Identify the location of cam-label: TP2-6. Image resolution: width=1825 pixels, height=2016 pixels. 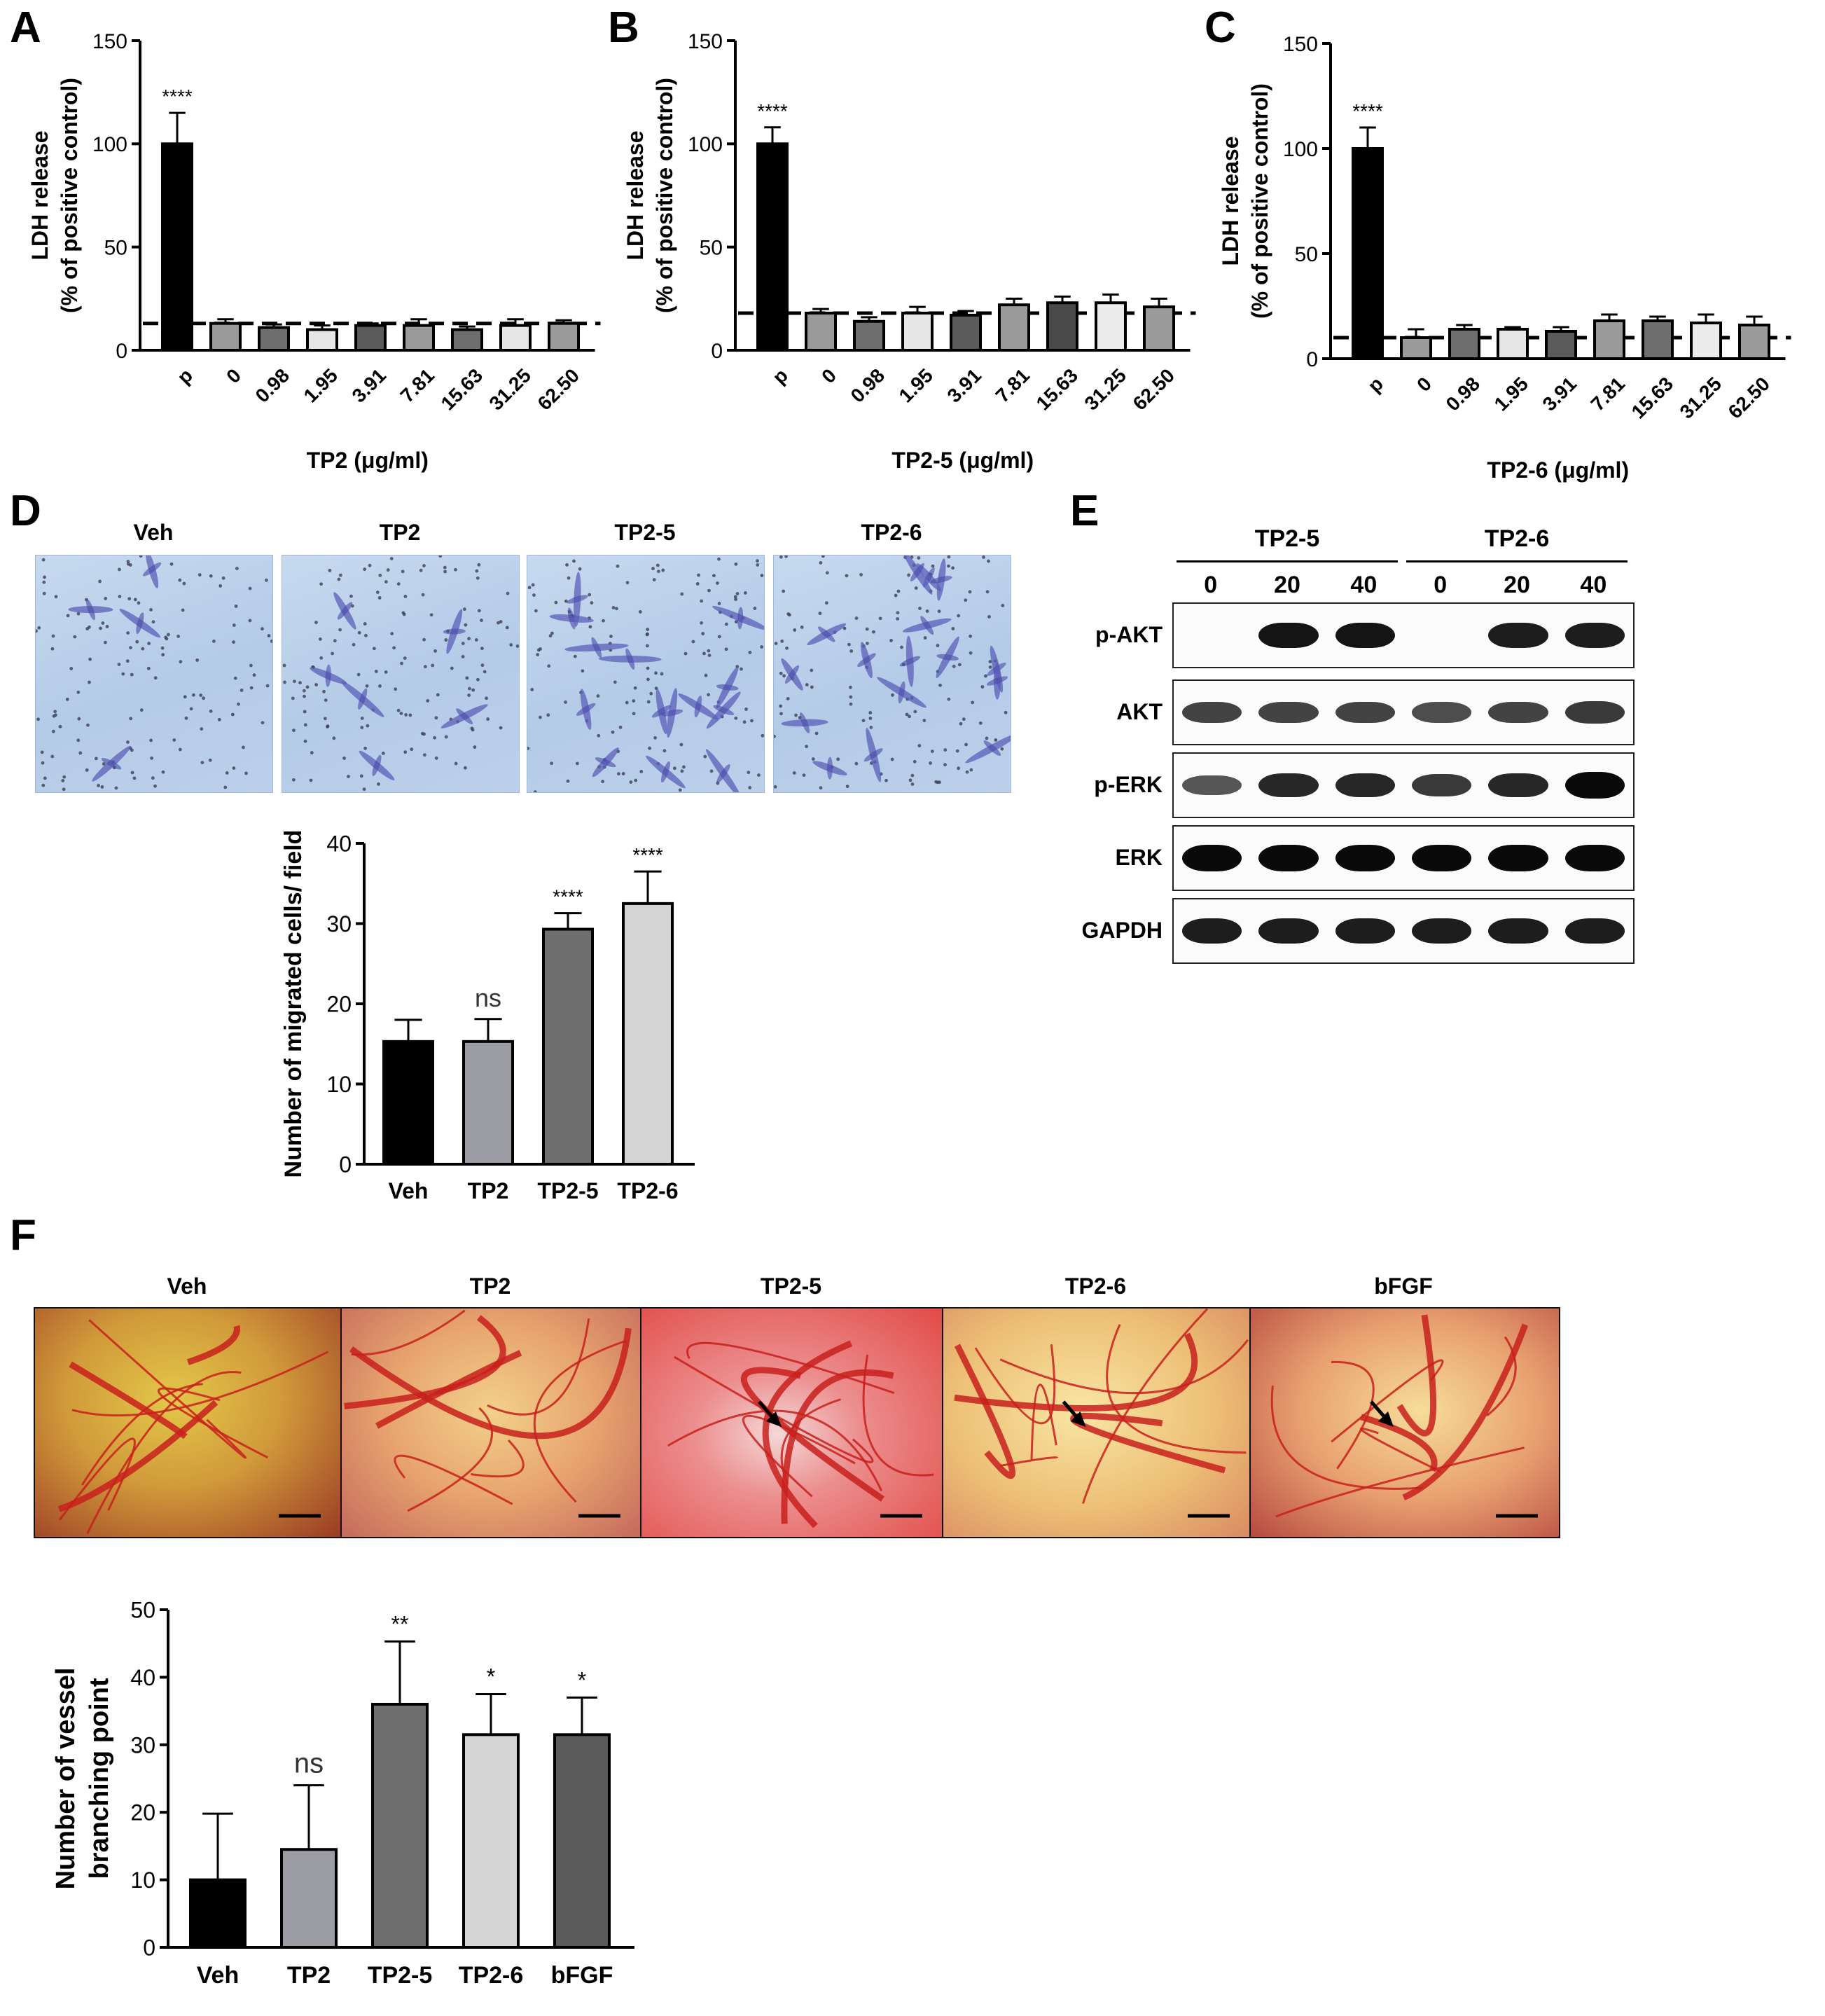
(1095, 1286).